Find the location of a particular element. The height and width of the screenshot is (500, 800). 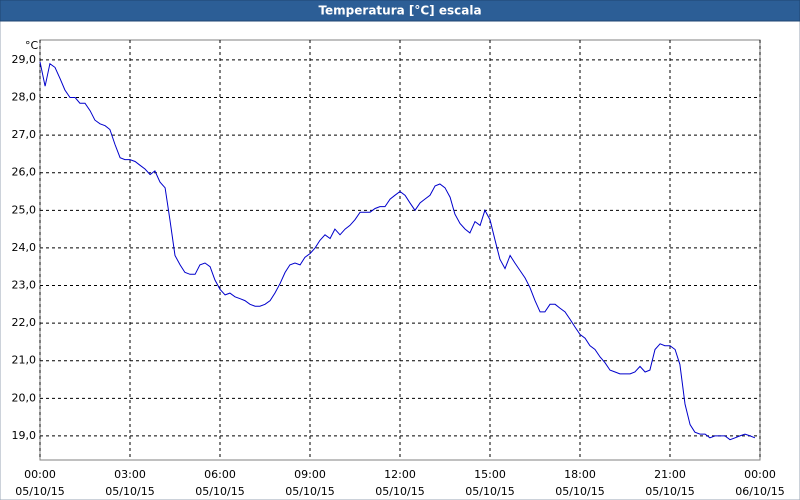

chart-title: Temperatura [°C] escala is located at coordinates (399, 11).